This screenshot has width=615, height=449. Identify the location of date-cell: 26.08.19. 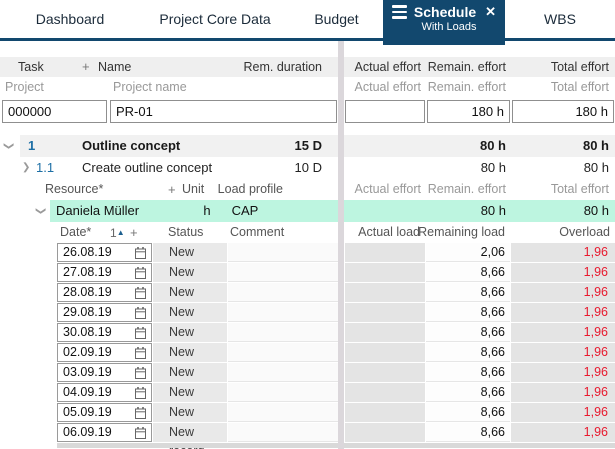
(104, 252).